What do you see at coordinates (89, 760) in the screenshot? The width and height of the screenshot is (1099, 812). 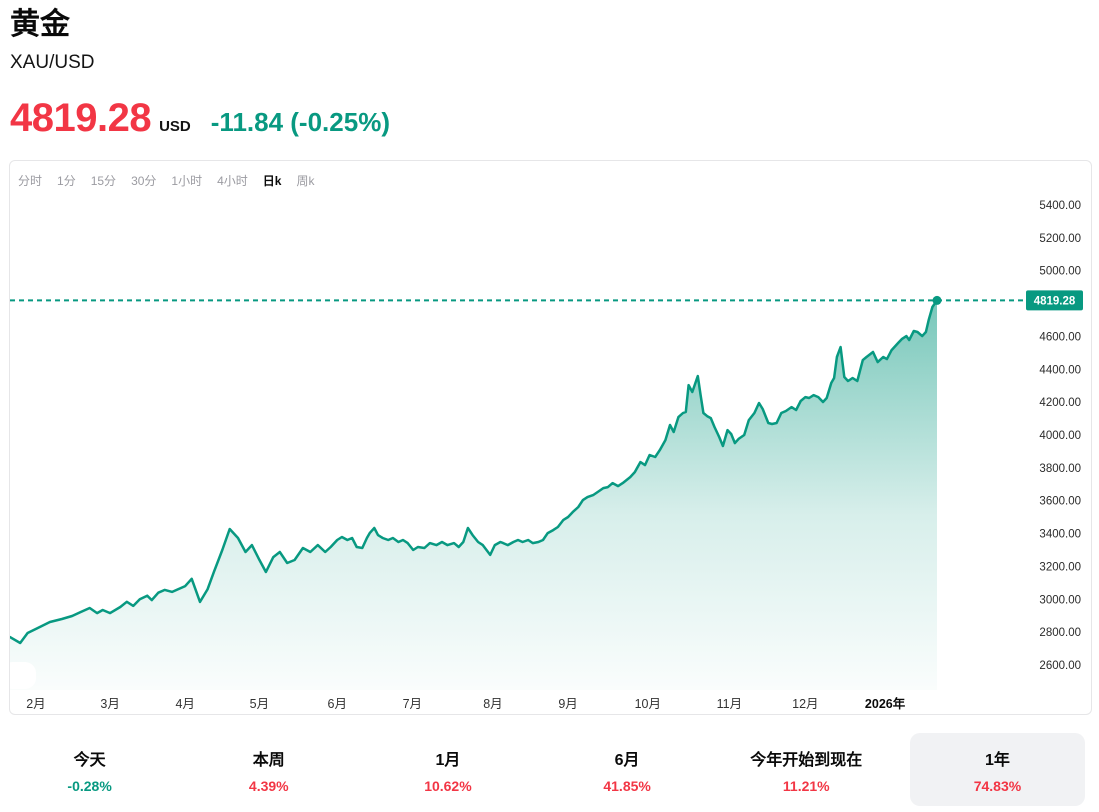 I see `period-stat-label: 今天` at bounding box center [89, 760].